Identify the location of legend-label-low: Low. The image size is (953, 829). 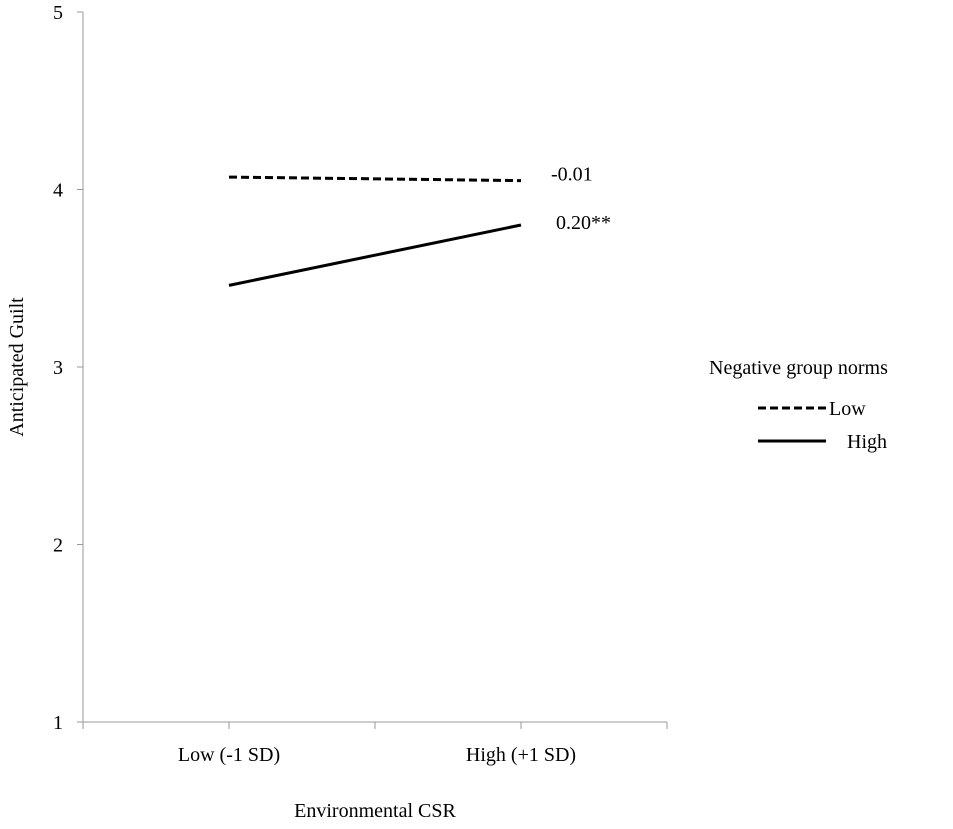
(847, 409).